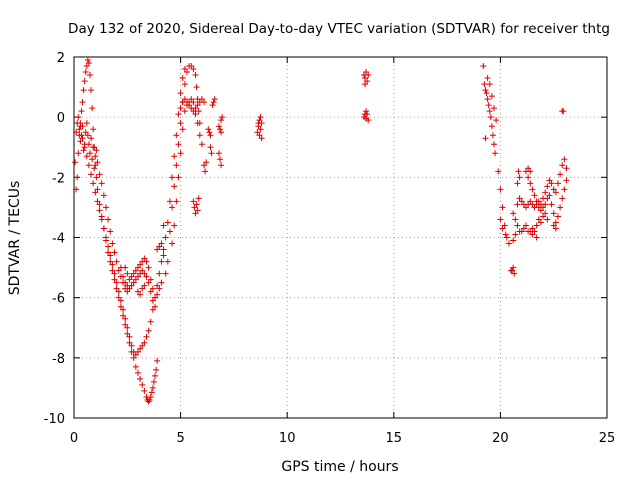 The image size is (640, 480). What do you see at coordinates (607, 438) in the screenshot?
I see `x-tick-label: 25` at bounding box center [607, 438].